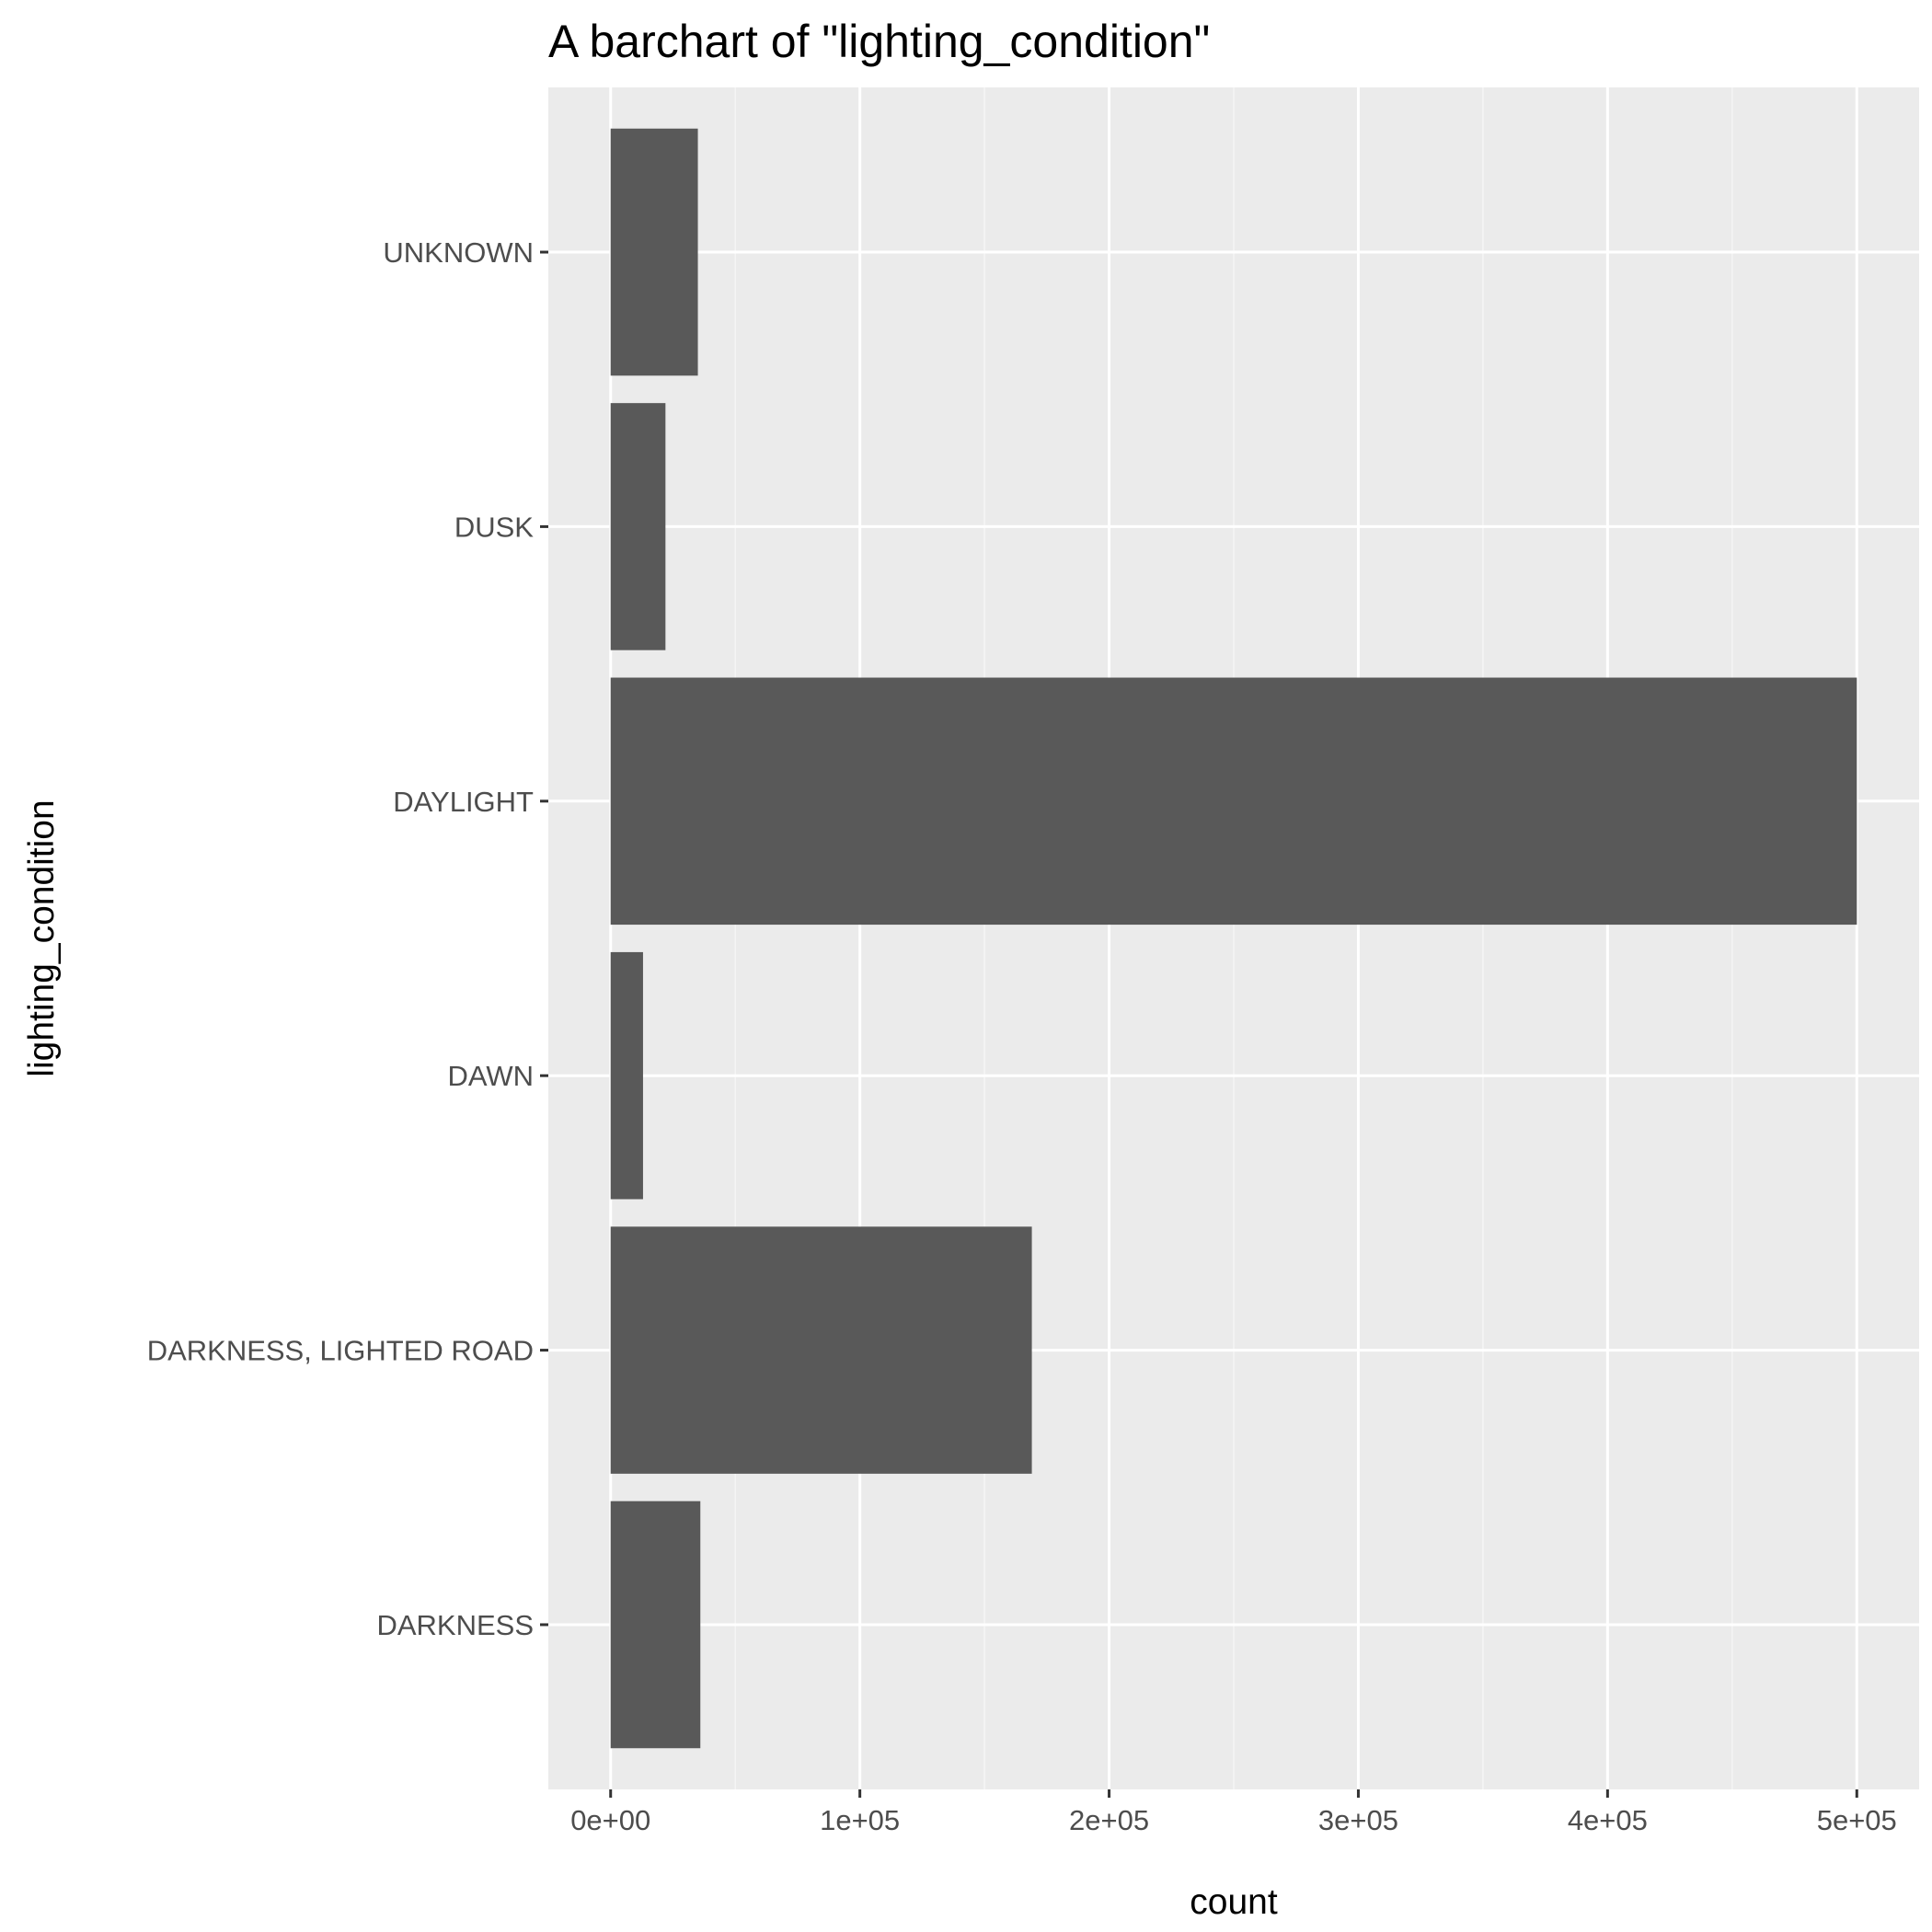  I want to click on y-tick-label: DAWN, so click(491, 1076).